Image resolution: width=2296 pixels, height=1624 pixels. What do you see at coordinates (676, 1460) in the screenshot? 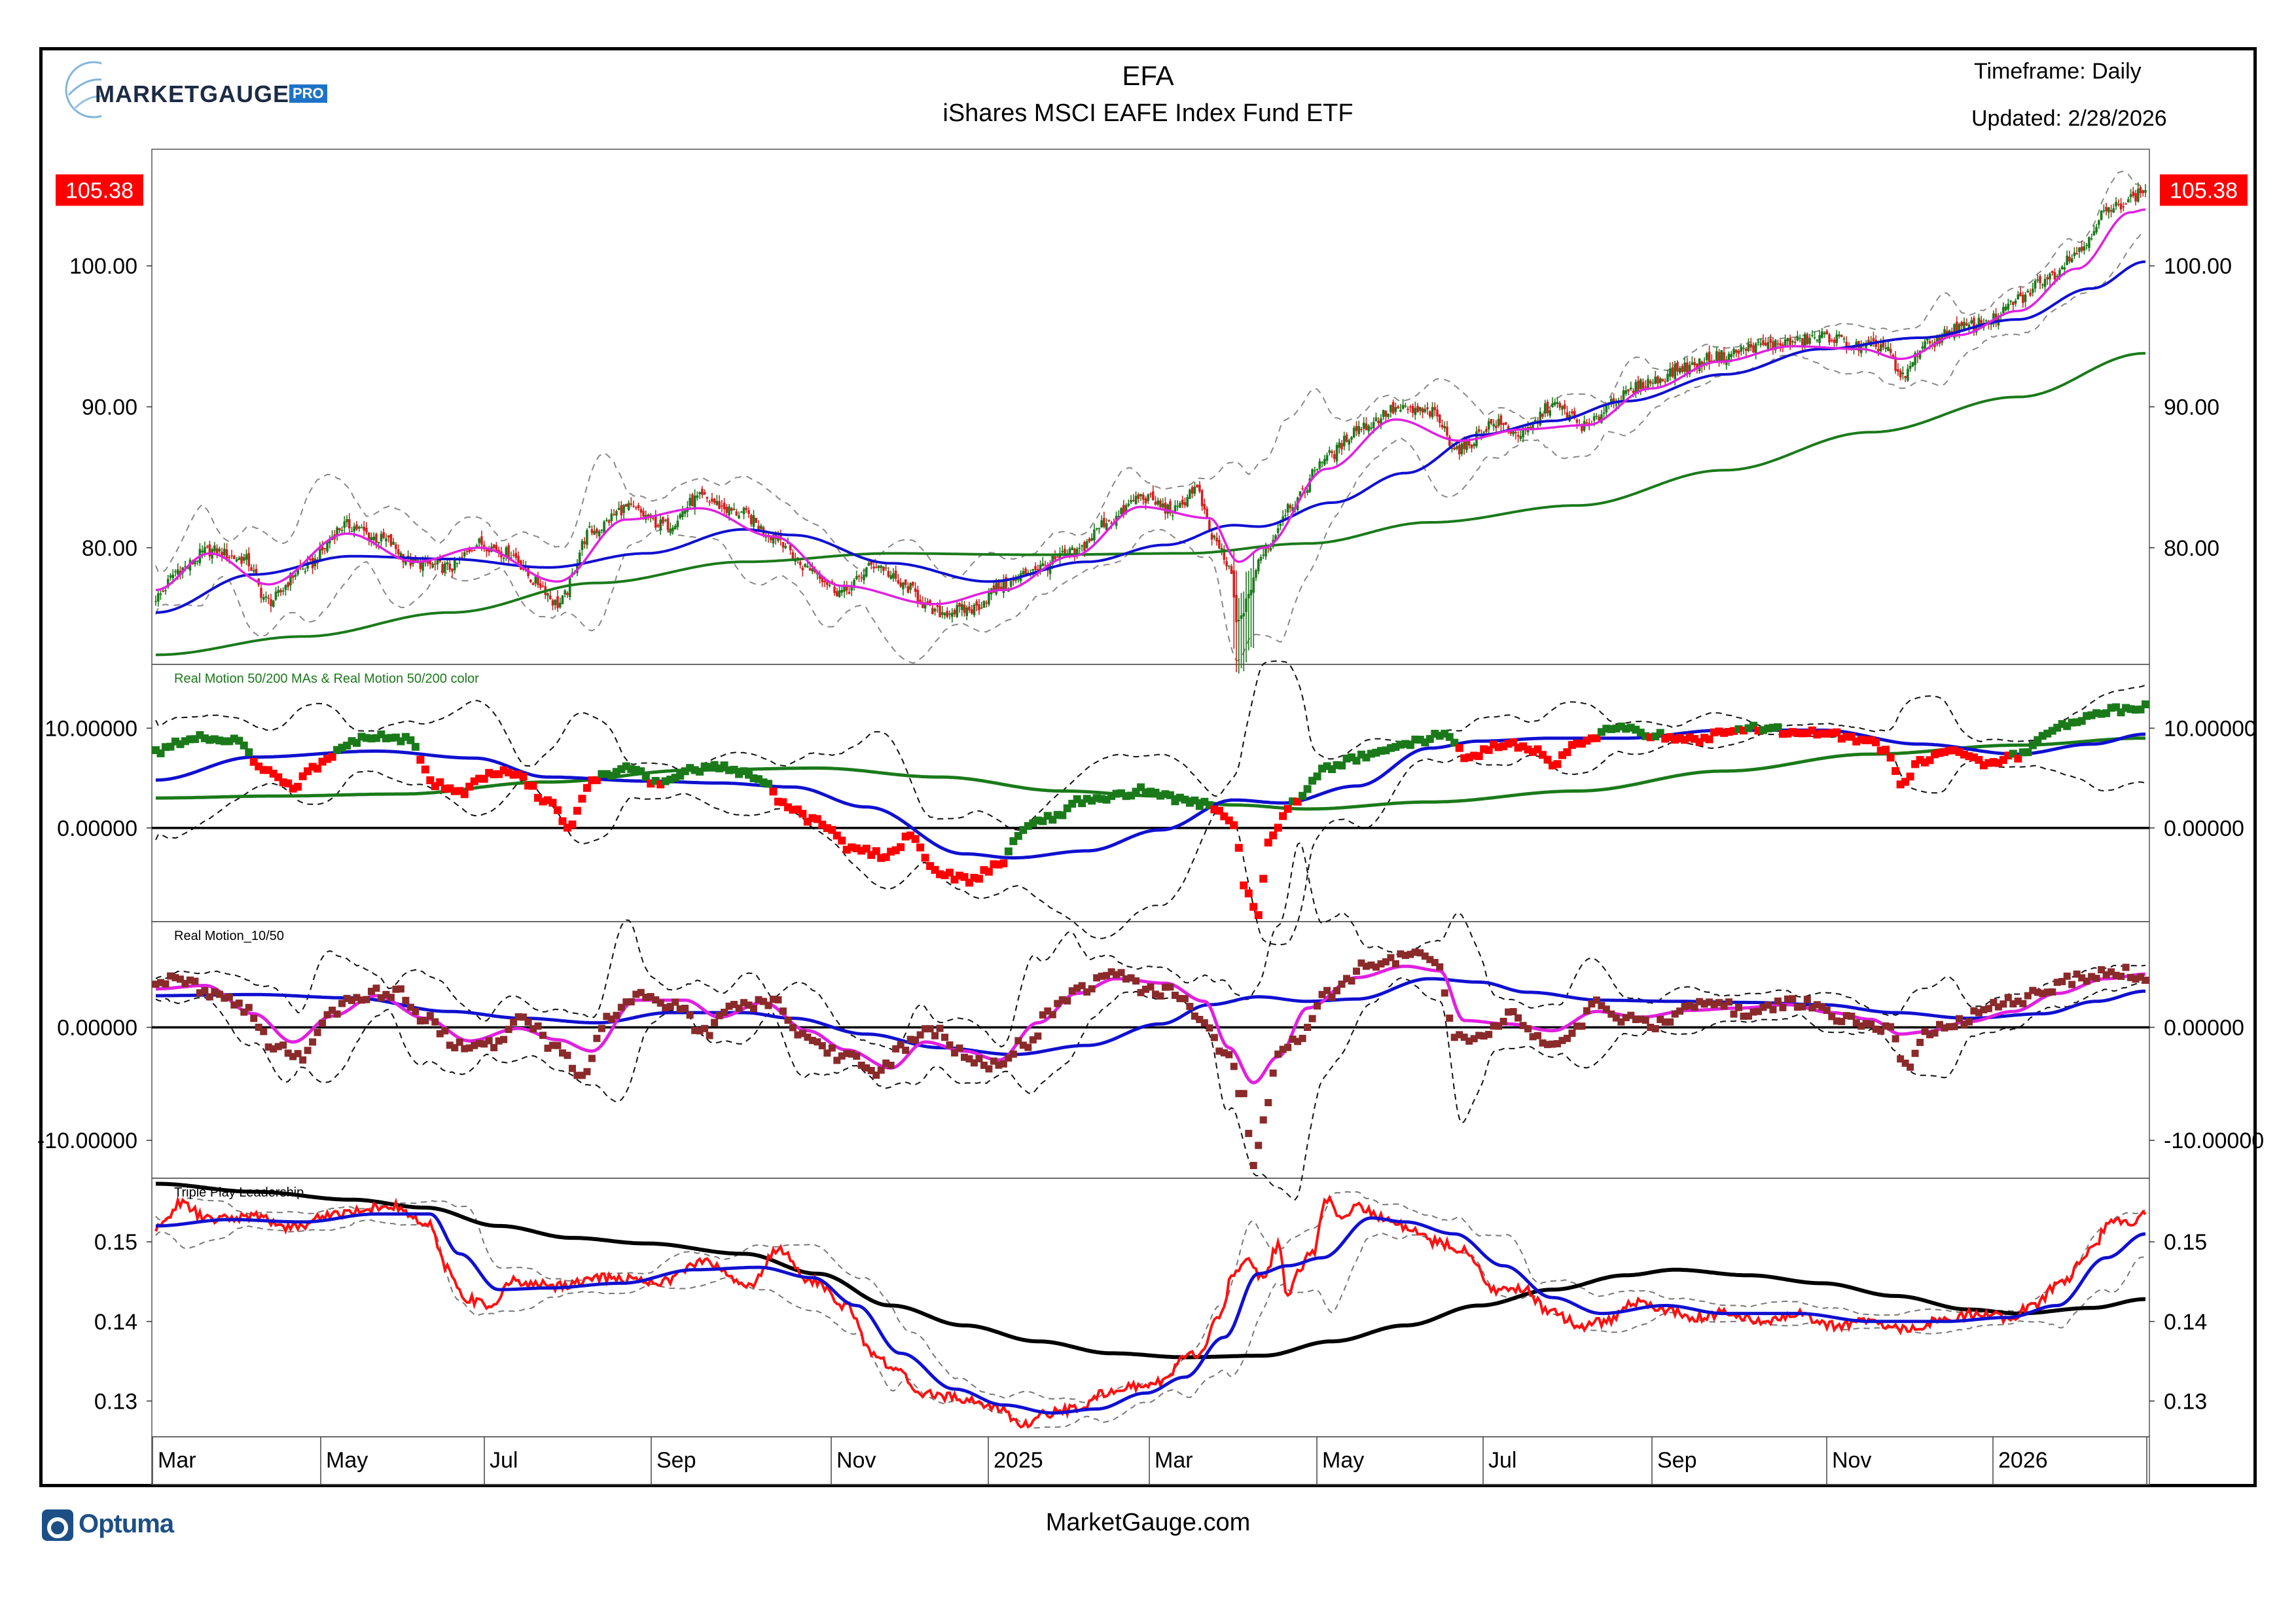
I see `x-tick-label: Sep` at bounding box center [676, 1460].